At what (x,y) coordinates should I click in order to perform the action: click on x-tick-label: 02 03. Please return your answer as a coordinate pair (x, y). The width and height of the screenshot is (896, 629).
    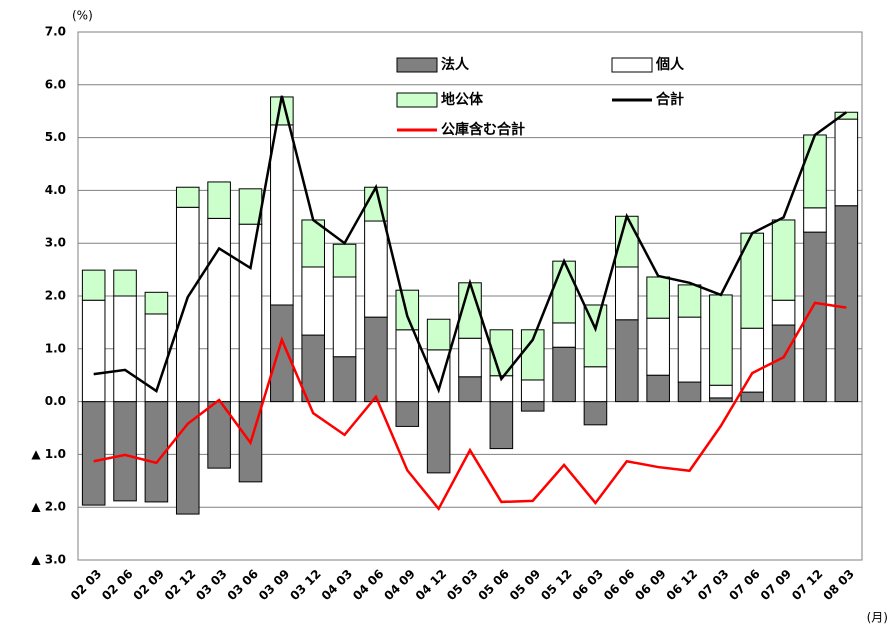
    Looking at the image, I should click on (86, 585).